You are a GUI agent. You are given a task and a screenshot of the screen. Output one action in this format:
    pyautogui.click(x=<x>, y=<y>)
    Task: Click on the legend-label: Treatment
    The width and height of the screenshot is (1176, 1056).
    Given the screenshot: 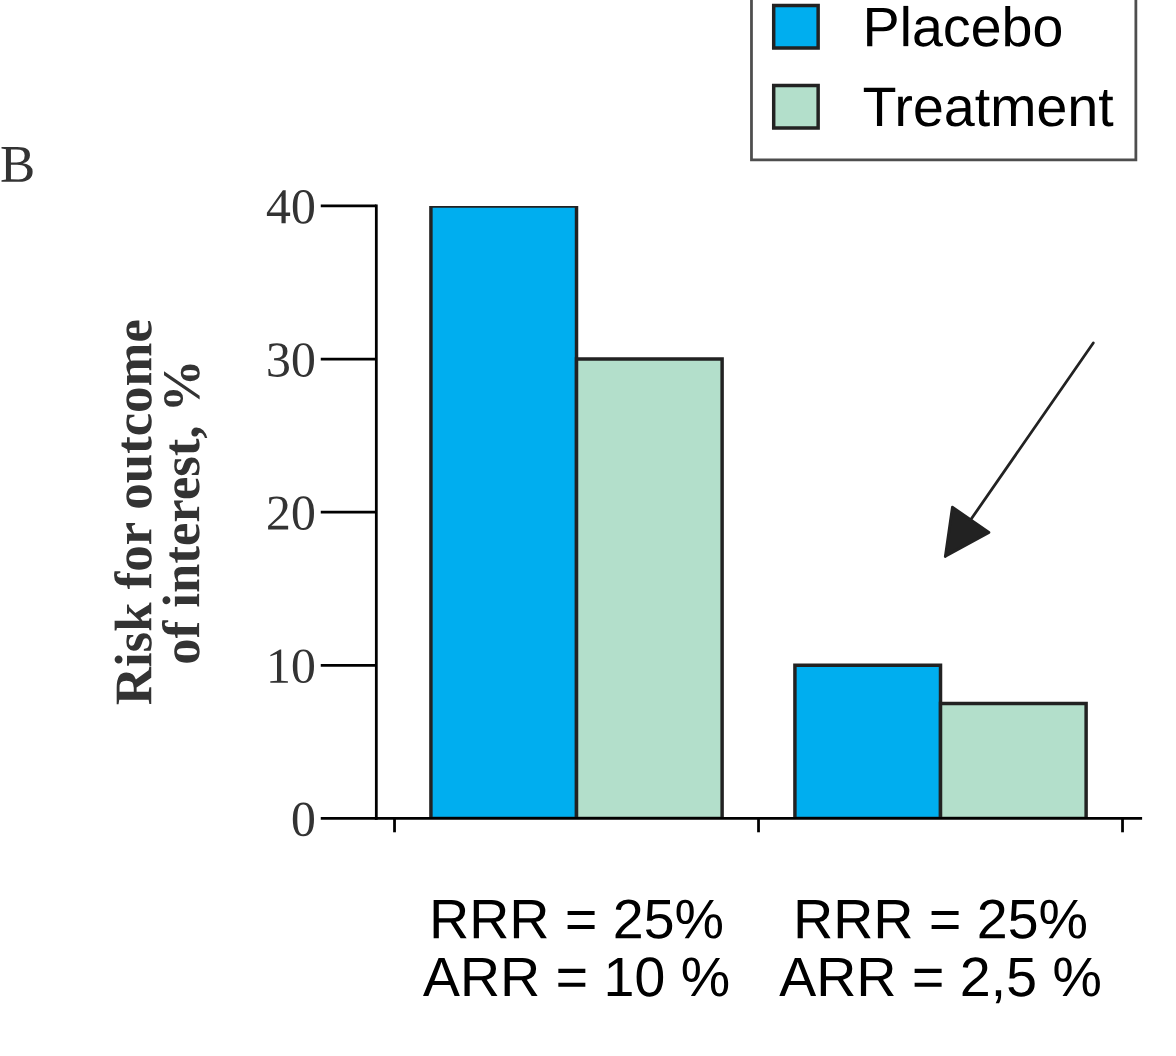 What is the action you would take?
    pyautogui.click(x=988, y=107)
    